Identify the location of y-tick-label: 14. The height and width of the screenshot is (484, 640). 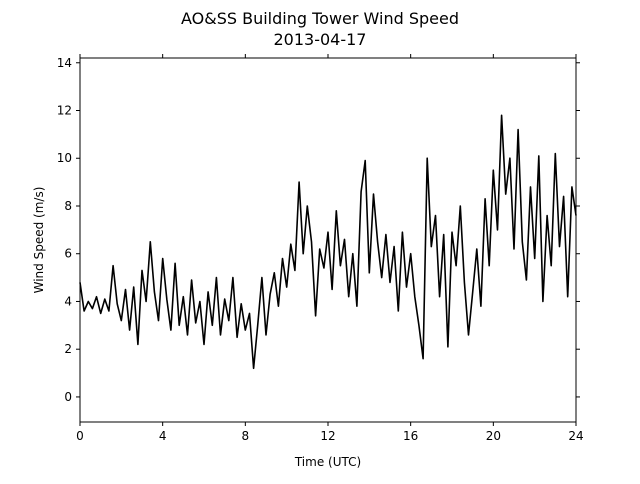
(64, 63).